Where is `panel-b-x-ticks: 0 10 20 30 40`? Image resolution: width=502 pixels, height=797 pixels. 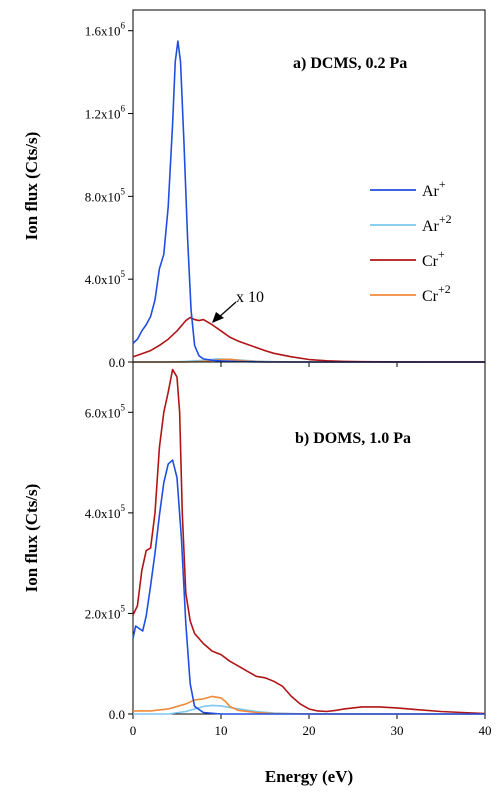 panel-b-x-ticks: 0 10 20 30 40 is located at coordinates (311, 726).